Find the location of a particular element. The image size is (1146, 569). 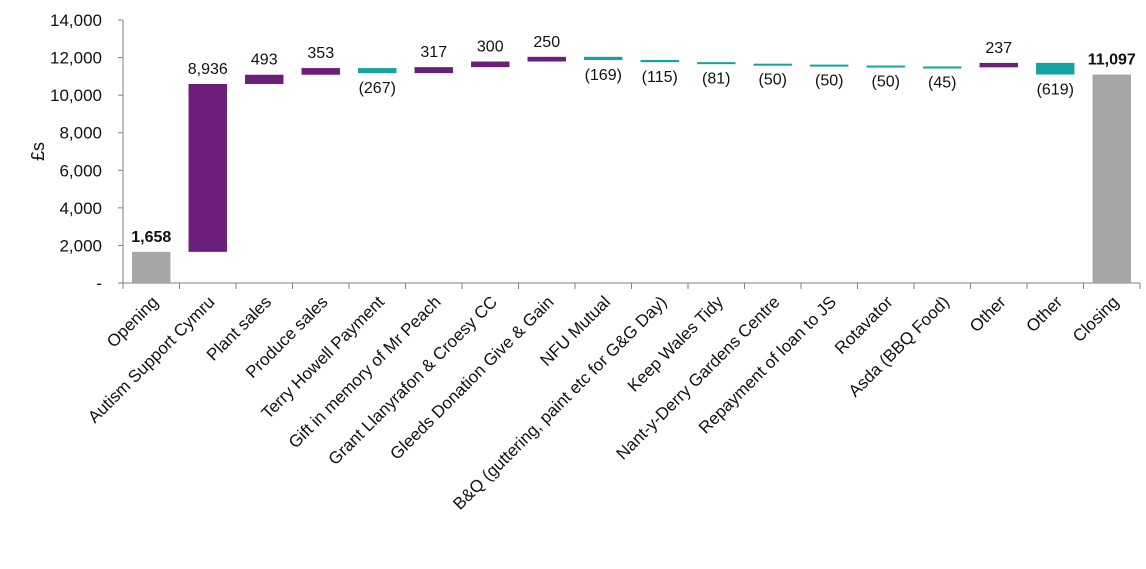

data-label: (81) is located at coordinates (716, 79).